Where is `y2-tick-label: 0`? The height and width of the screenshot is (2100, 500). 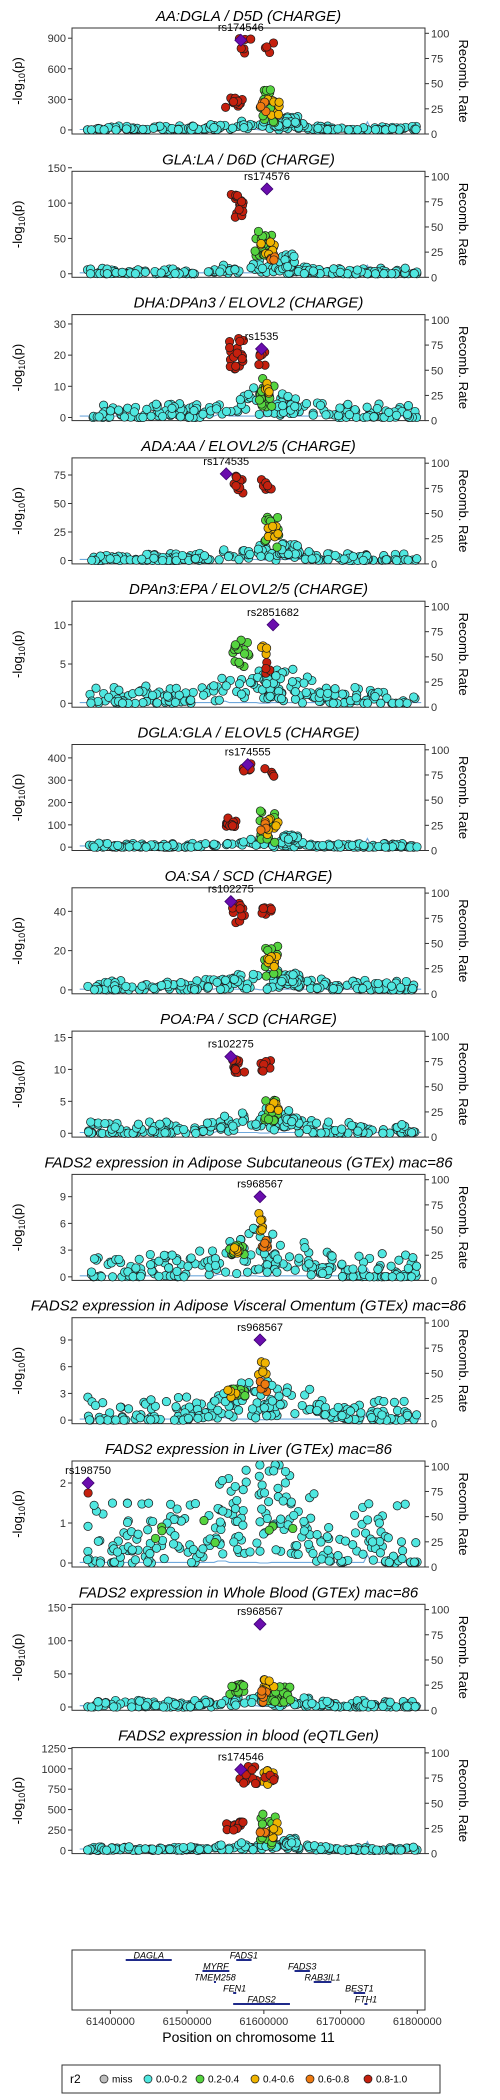 y2-tick-label: 0 is located at coordinates (434, 1138).